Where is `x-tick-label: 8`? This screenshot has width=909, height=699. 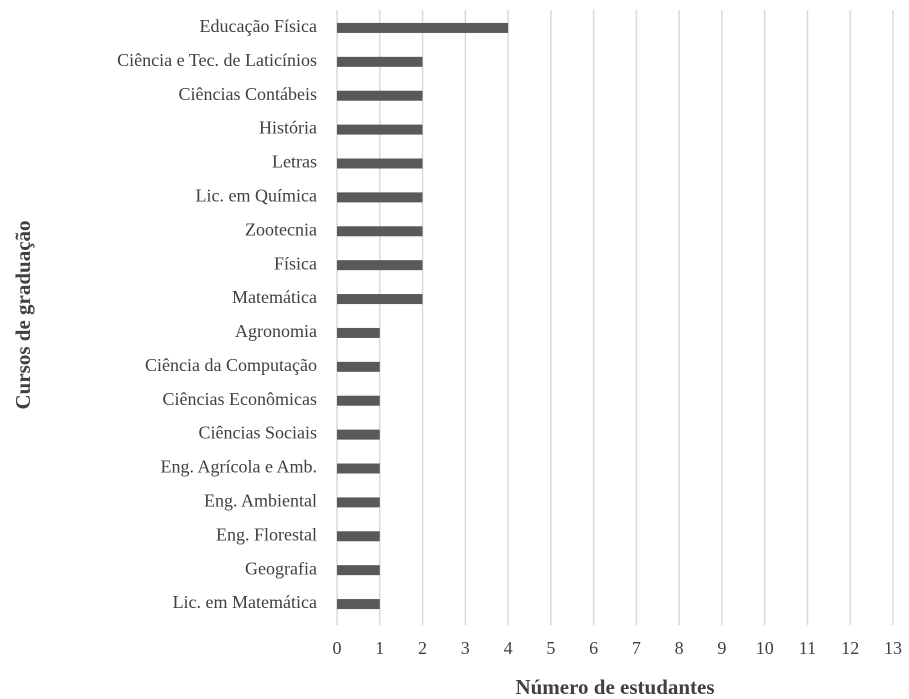
x-tick-label: 8 is located at coordinates (679, 648).